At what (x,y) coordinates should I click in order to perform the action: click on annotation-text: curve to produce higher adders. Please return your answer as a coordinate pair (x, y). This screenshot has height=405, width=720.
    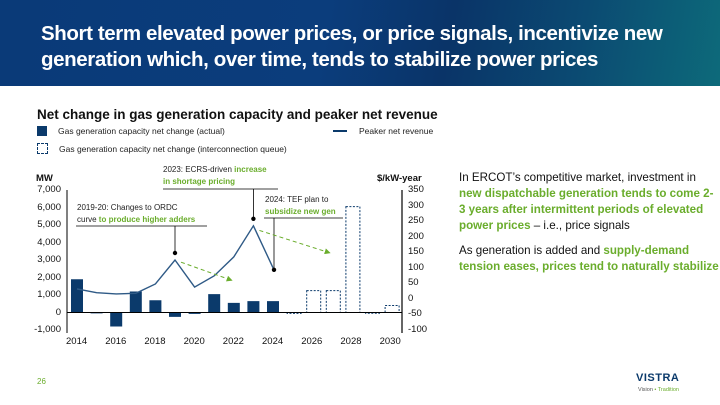
    Looking at the image, I should click on (136, 220).